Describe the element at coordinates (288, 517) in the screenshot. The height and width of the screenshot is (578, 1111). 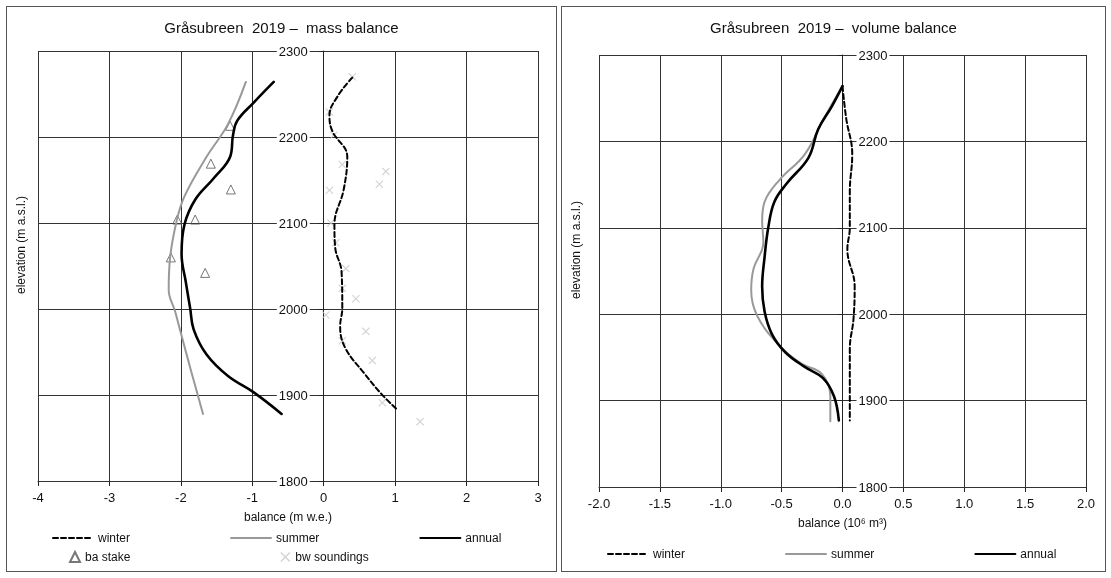
I see `x-axis-title: balance (m w.e.)` at that location.